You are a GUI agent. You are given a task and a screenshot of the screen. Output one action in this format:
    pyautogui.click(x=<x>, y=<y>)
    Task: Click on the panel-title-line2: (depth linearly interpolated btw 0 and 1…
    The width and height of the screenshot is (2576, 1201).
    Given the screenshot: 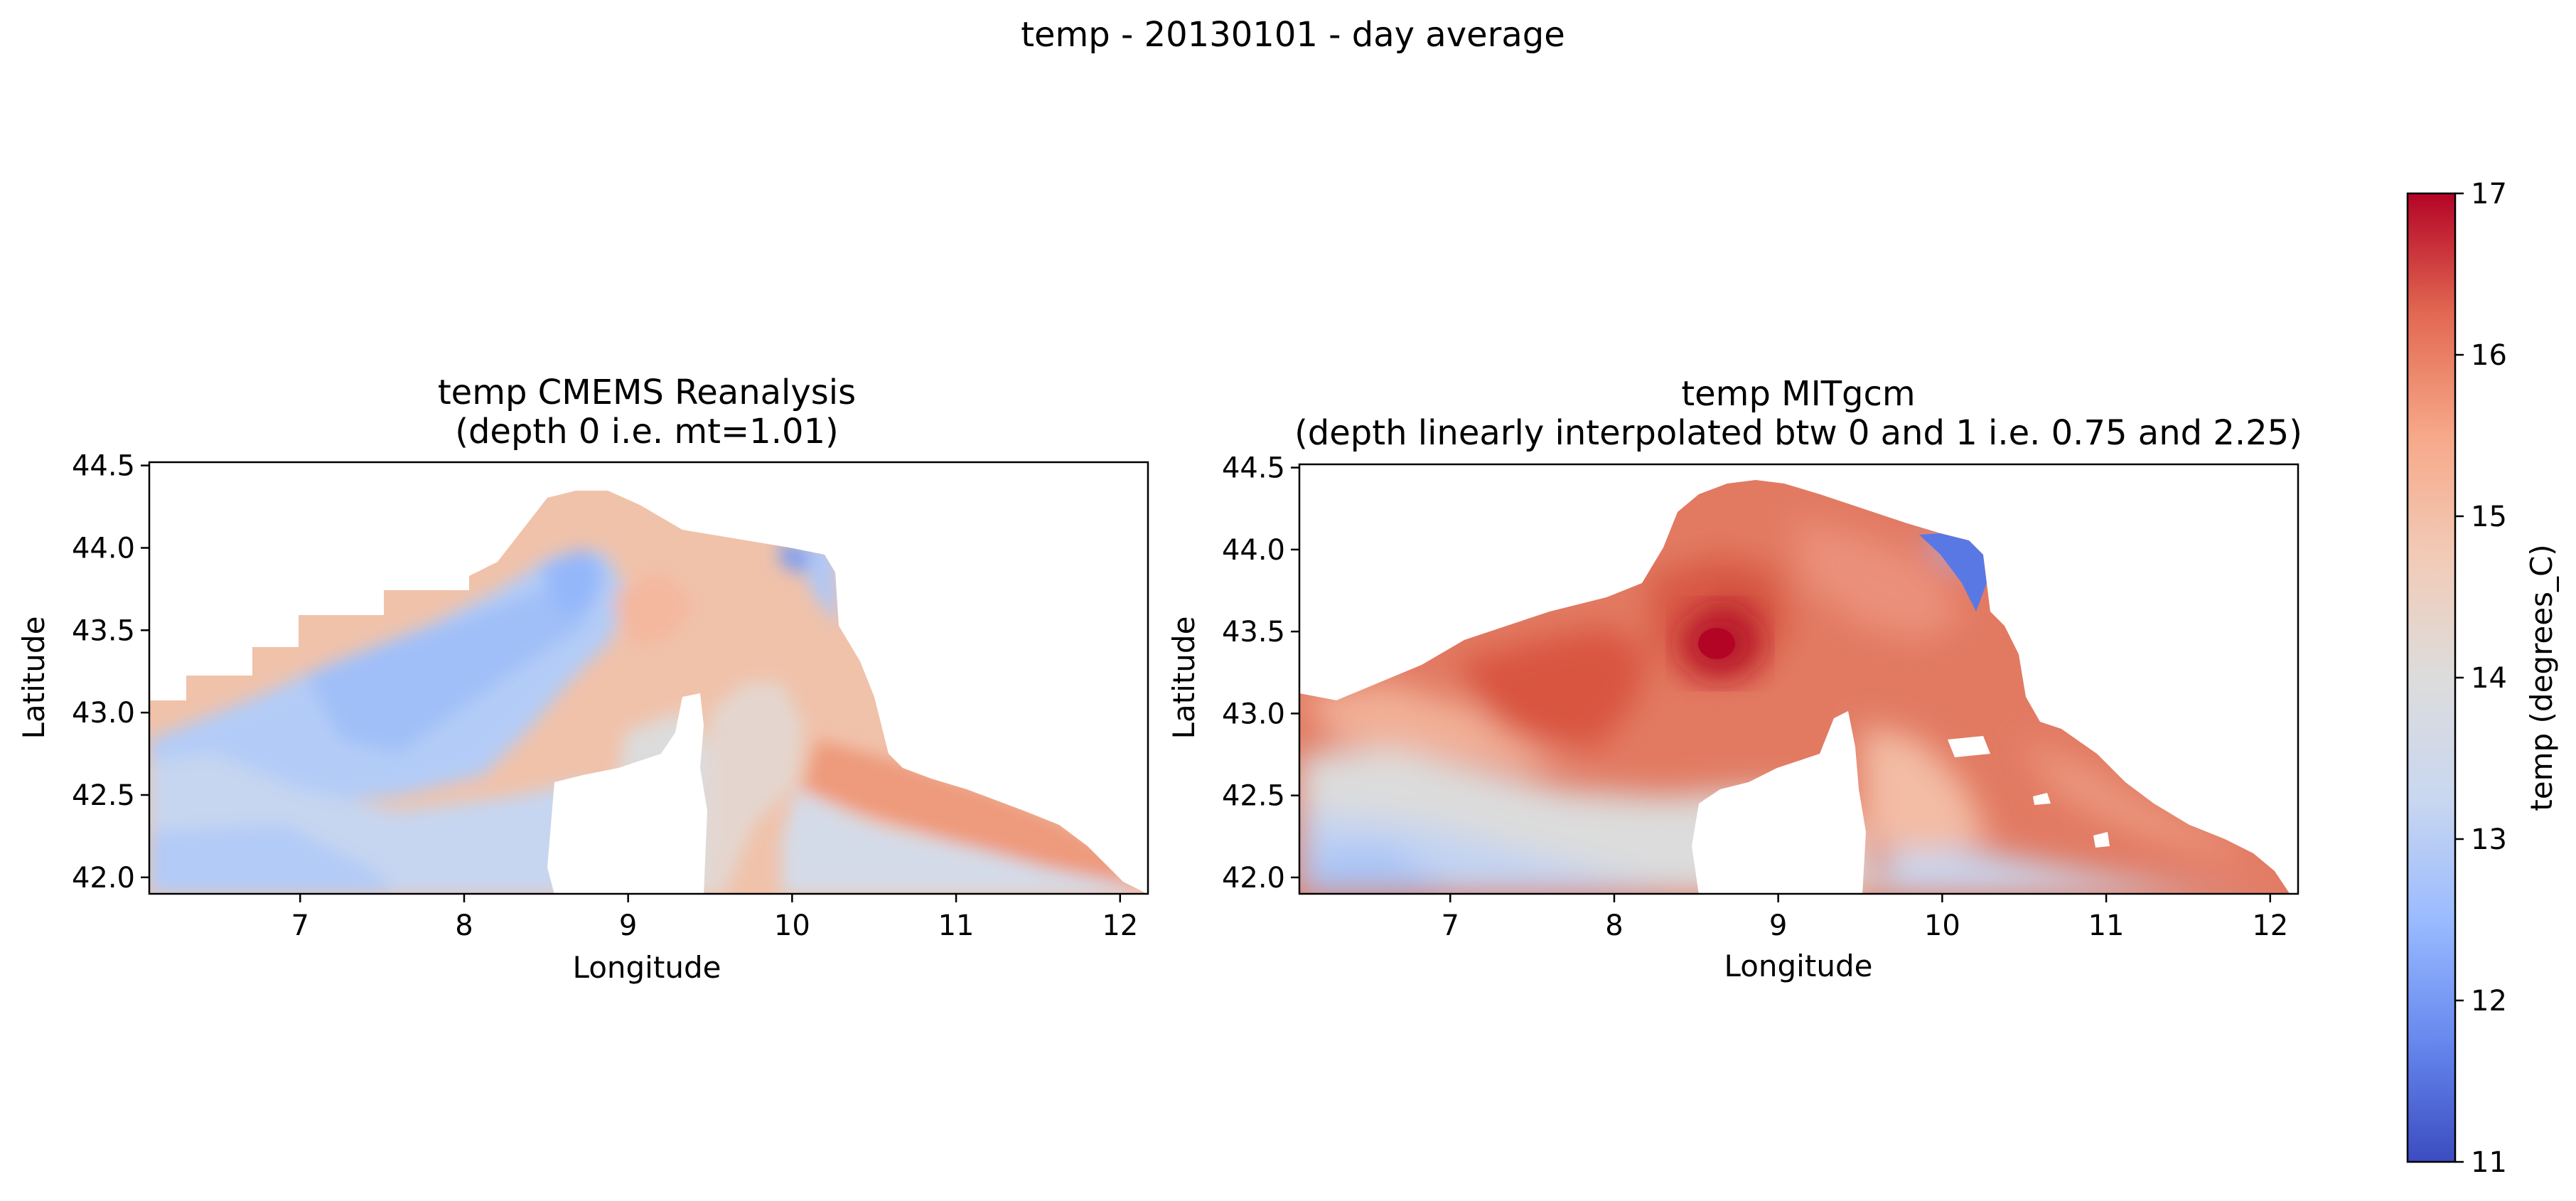 What is the action you would take?
    pyautogui.click(x=1798, y=433)
    